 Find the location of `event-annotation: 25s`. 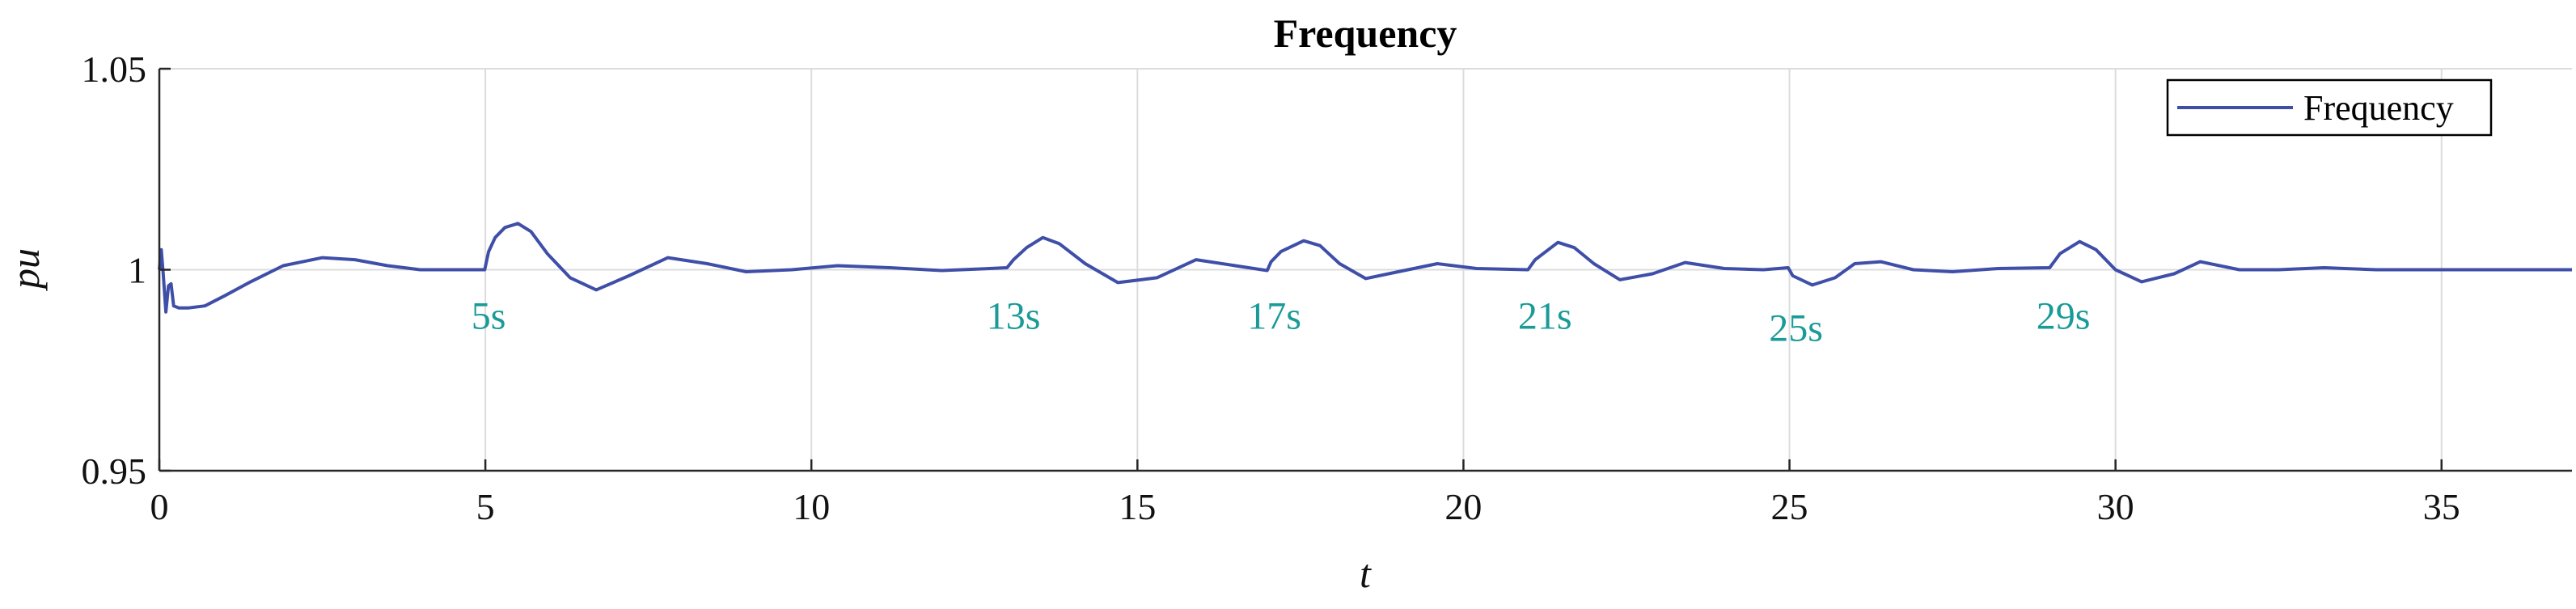

event-annotation: 25s is located at coordinates (1796, 328).